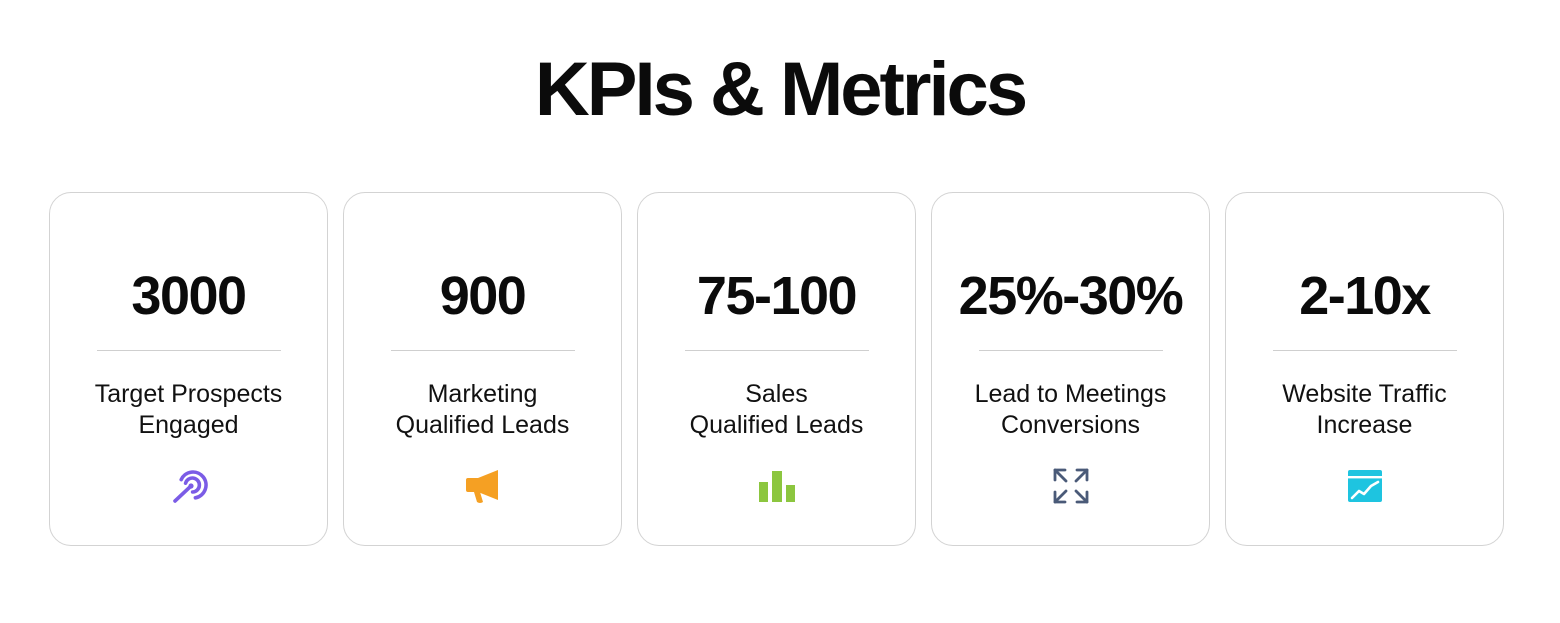  What do you see at coordinates (188, 369) in the screenshot?
I see `kpi-card-target-prospects: 3000 Target Prospects Engaged` at bounding box center [188, 369].